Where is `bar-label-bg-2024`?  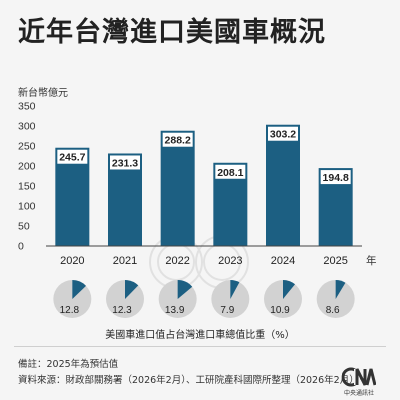
bar-label-bg-2024 is located at coordinates (283, 133).